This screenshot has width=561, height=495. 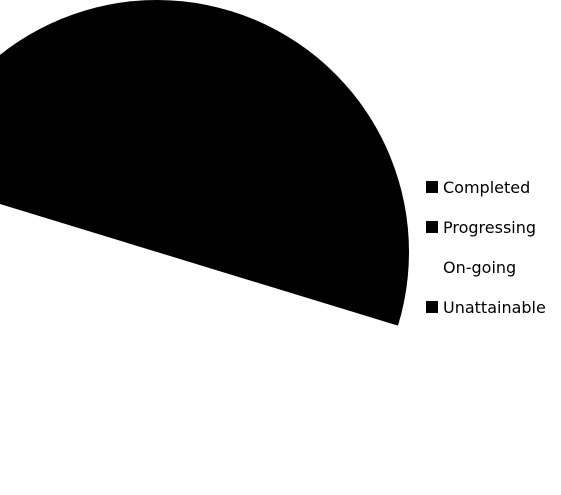 I want to click on legend-item-completed: Completed, so click(x=493, y=187).